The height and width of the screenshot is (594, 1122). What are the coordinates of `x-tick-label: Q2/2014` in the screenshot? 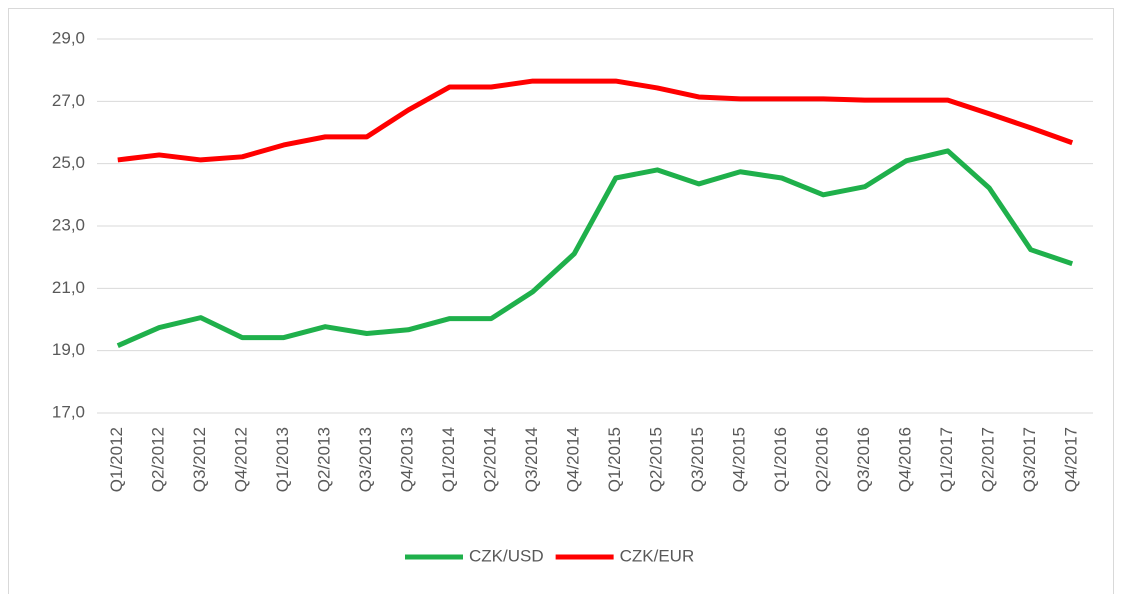 It's located at (490, 459).